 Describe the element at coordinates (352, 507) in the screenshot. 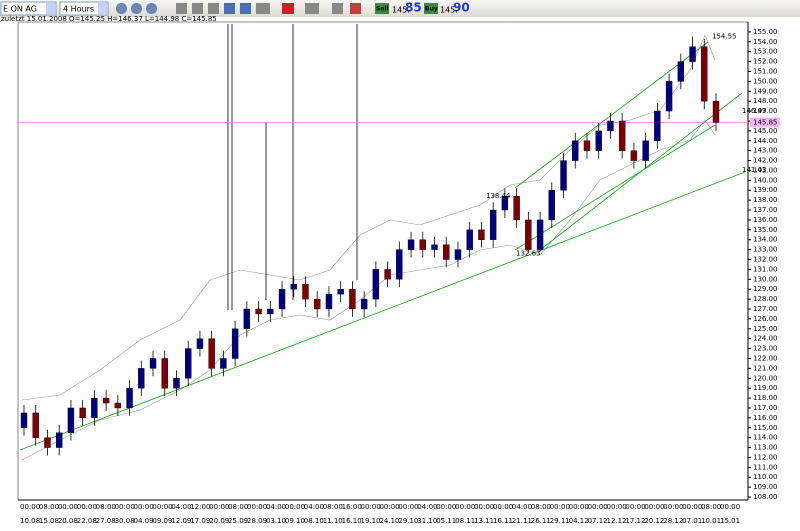

I see `x-time-label: 16:00` at that location.